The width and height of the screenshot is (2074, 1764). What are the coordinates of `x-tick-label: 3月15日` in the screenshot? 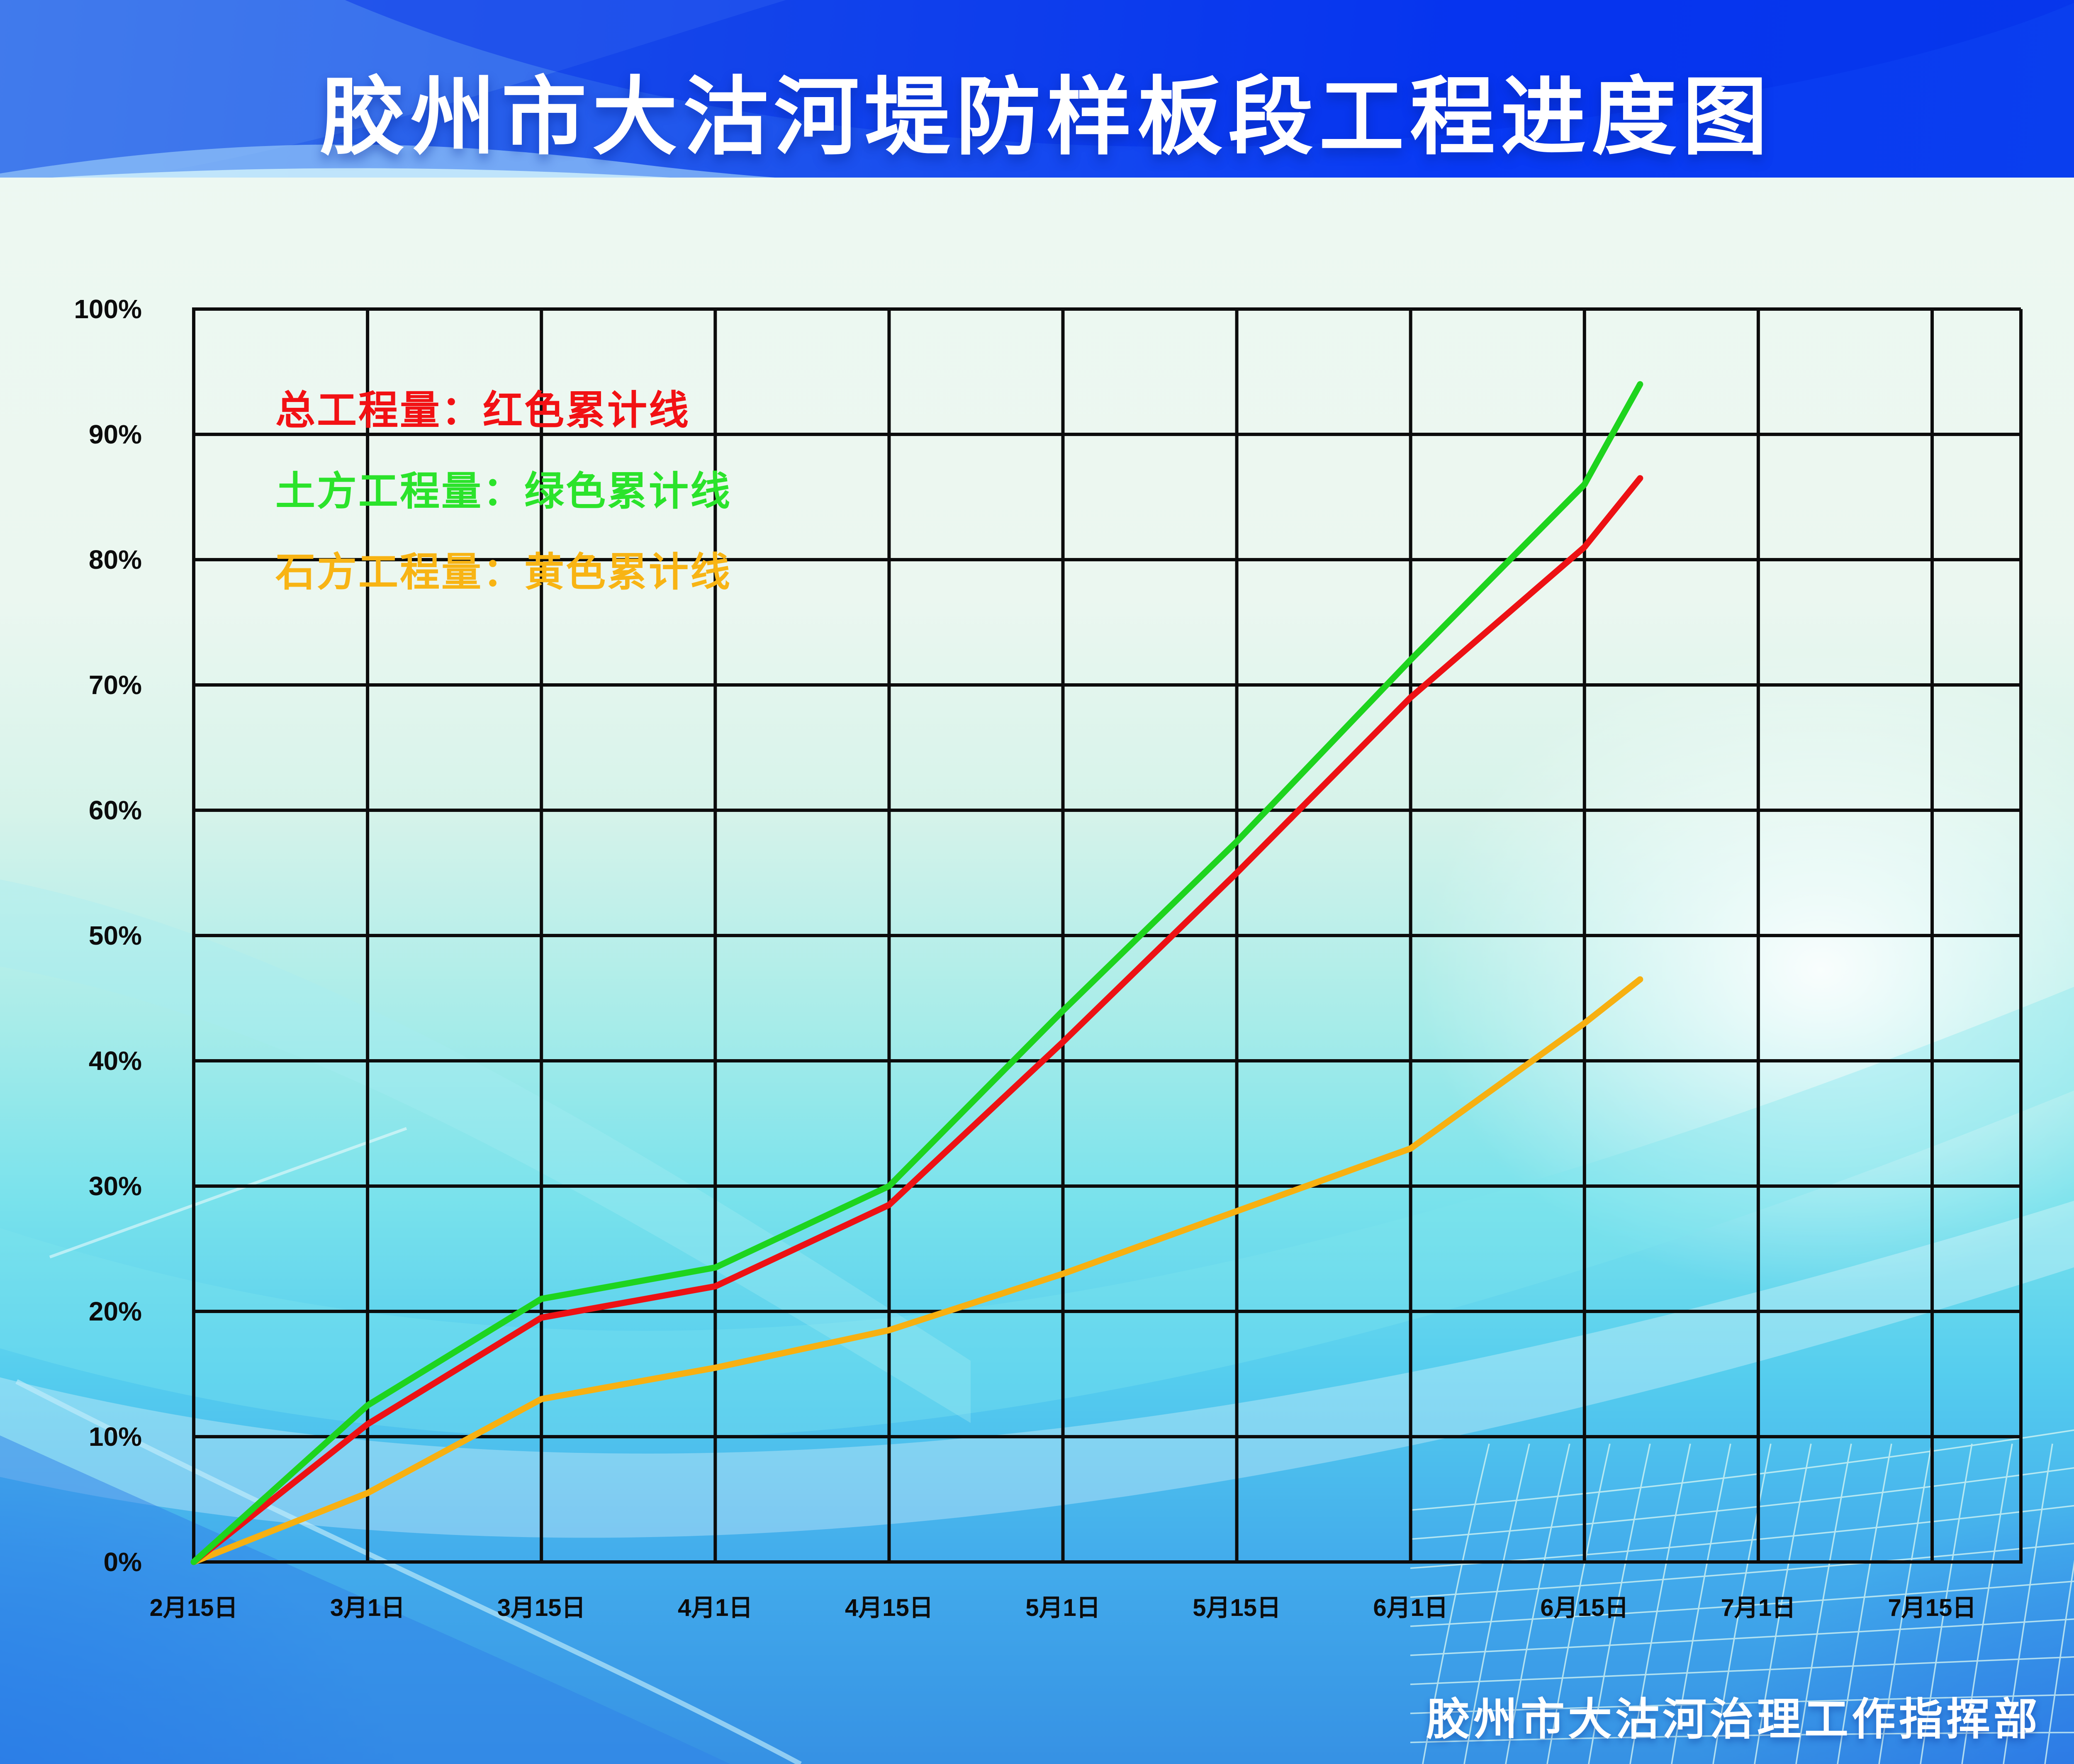 It's located at (541, 1607).